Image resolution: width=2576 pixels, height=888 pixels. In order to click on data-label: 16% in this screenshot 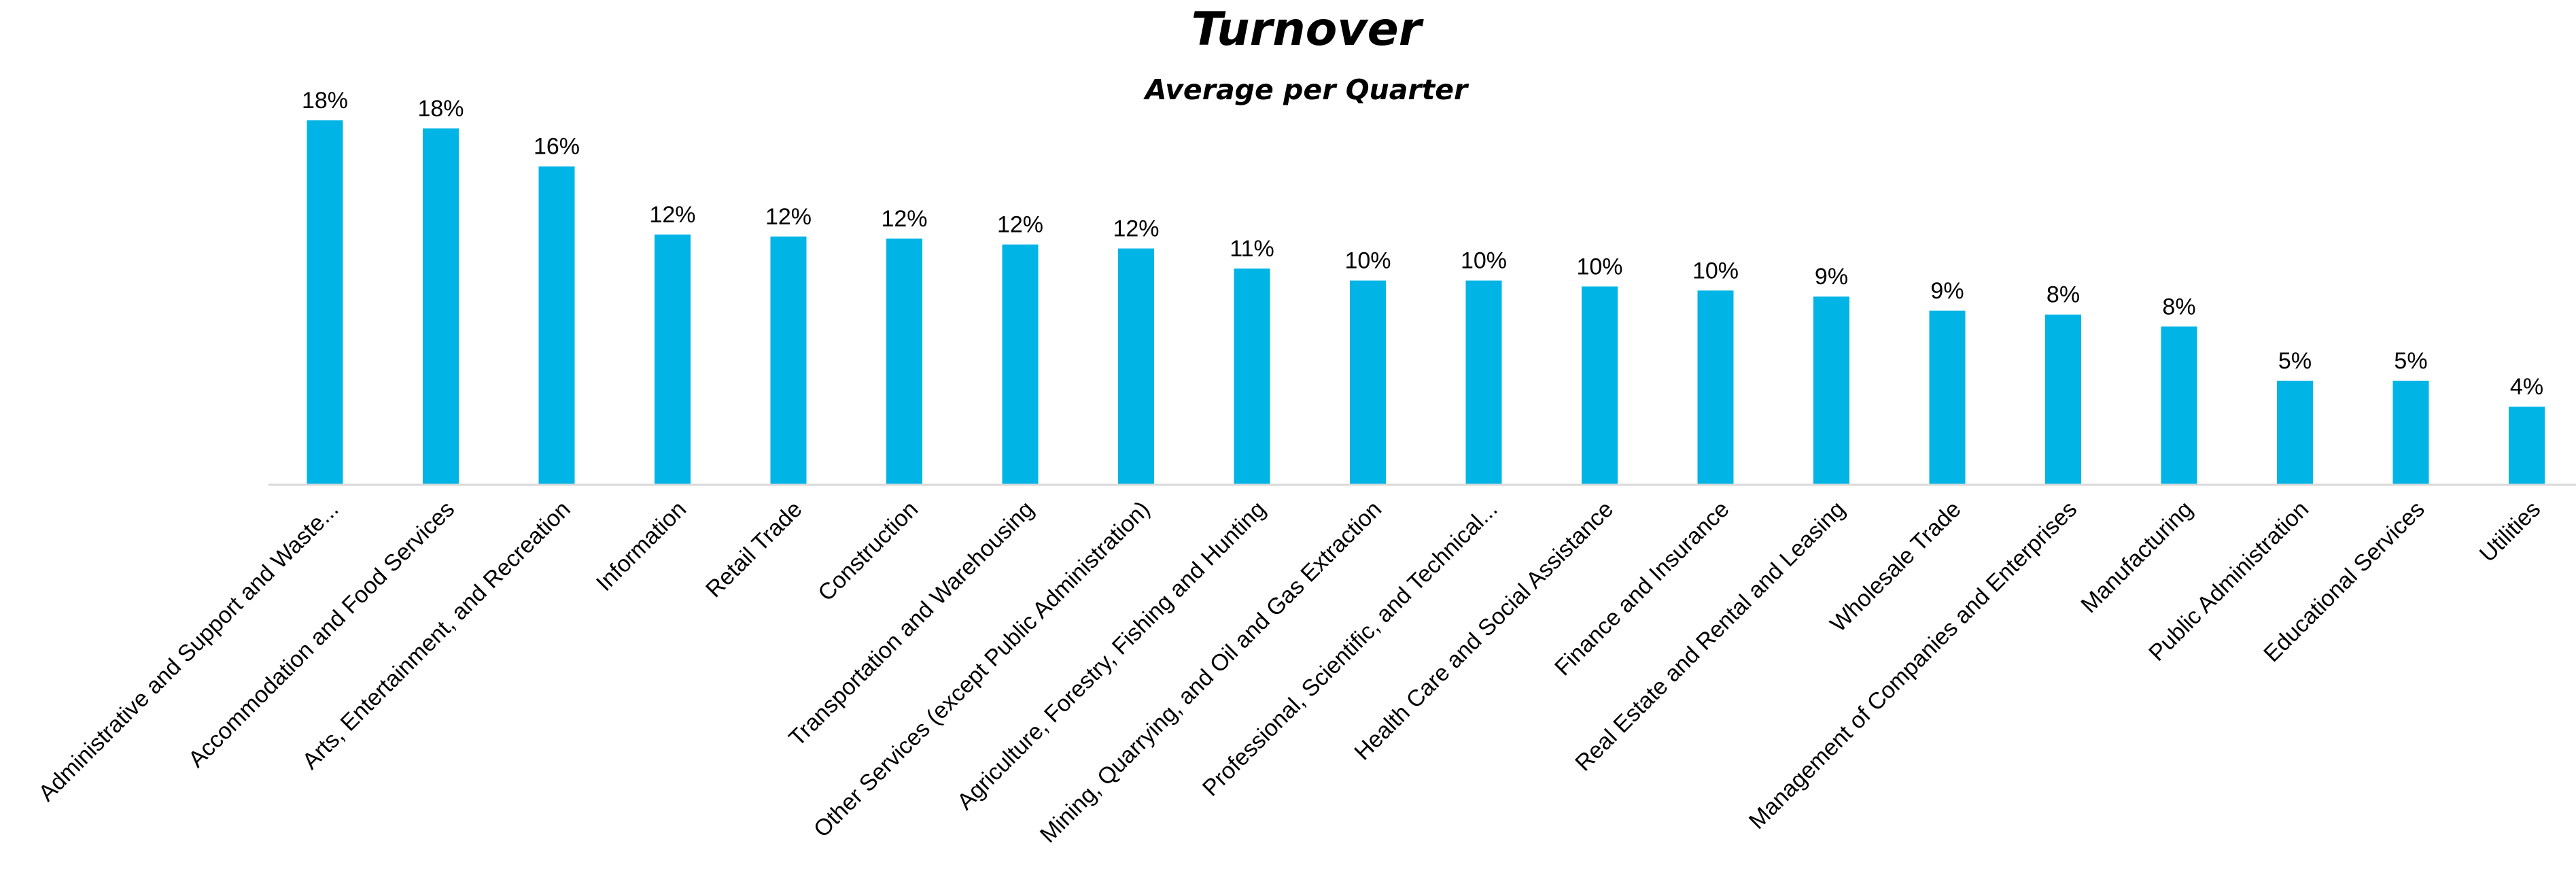, I will do `click(557, 147)`.